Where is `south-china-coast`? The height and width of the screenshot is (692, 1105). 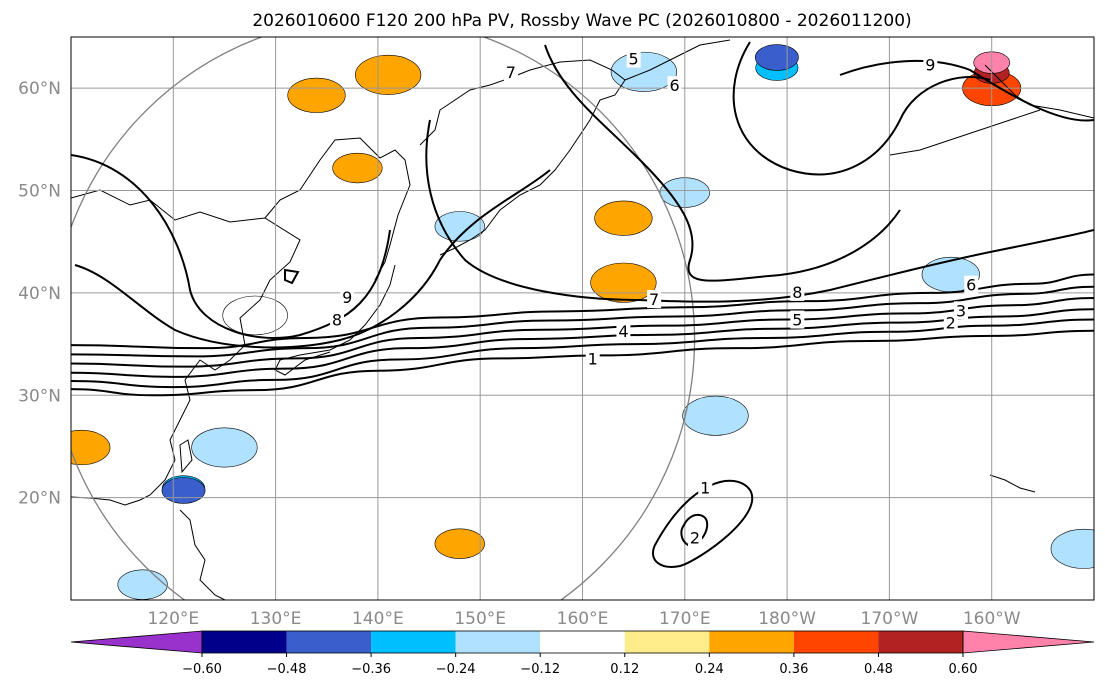 south-china-coast is located at coordinates (123, 482).